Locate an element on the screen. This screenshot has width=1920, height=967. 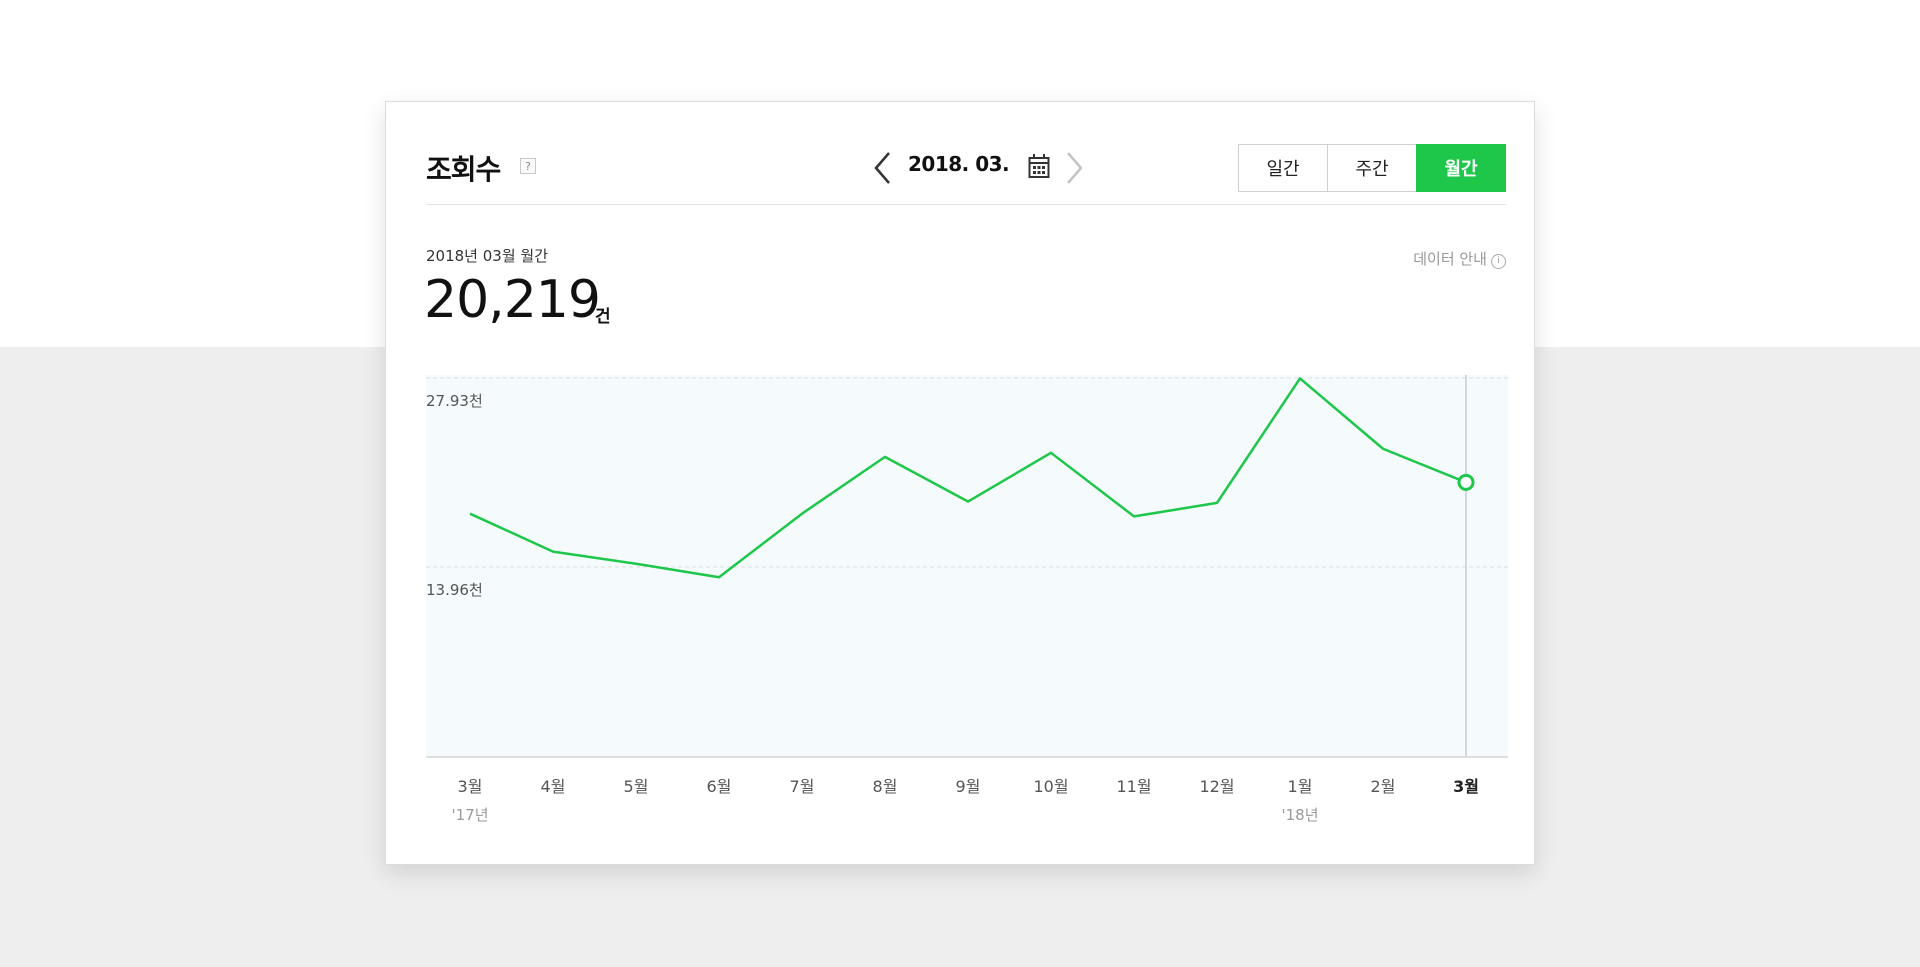
y-tick-label-1: 27.93천 is located at coordinates (454, 401).